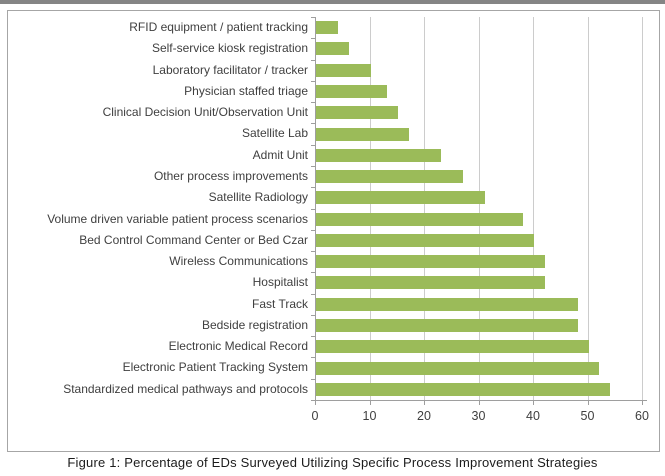 This screenshot has height=476, width=665. I want to click on category-label: Satellite Lab, so click(274, 133).